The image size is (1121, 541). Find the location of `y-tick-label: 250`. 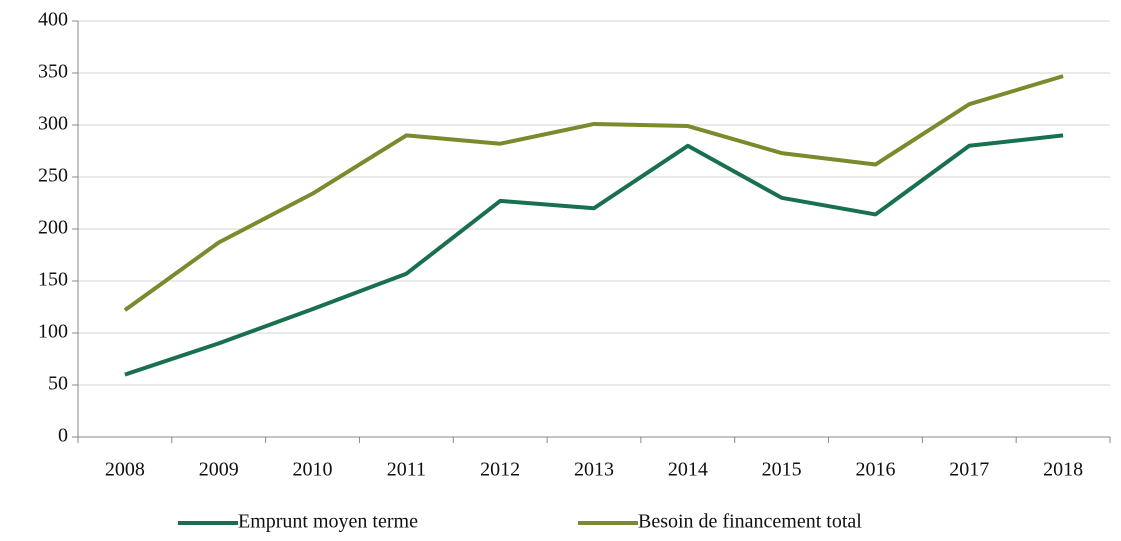

y-tick-label: 250 is located at coordinates (53, 176).